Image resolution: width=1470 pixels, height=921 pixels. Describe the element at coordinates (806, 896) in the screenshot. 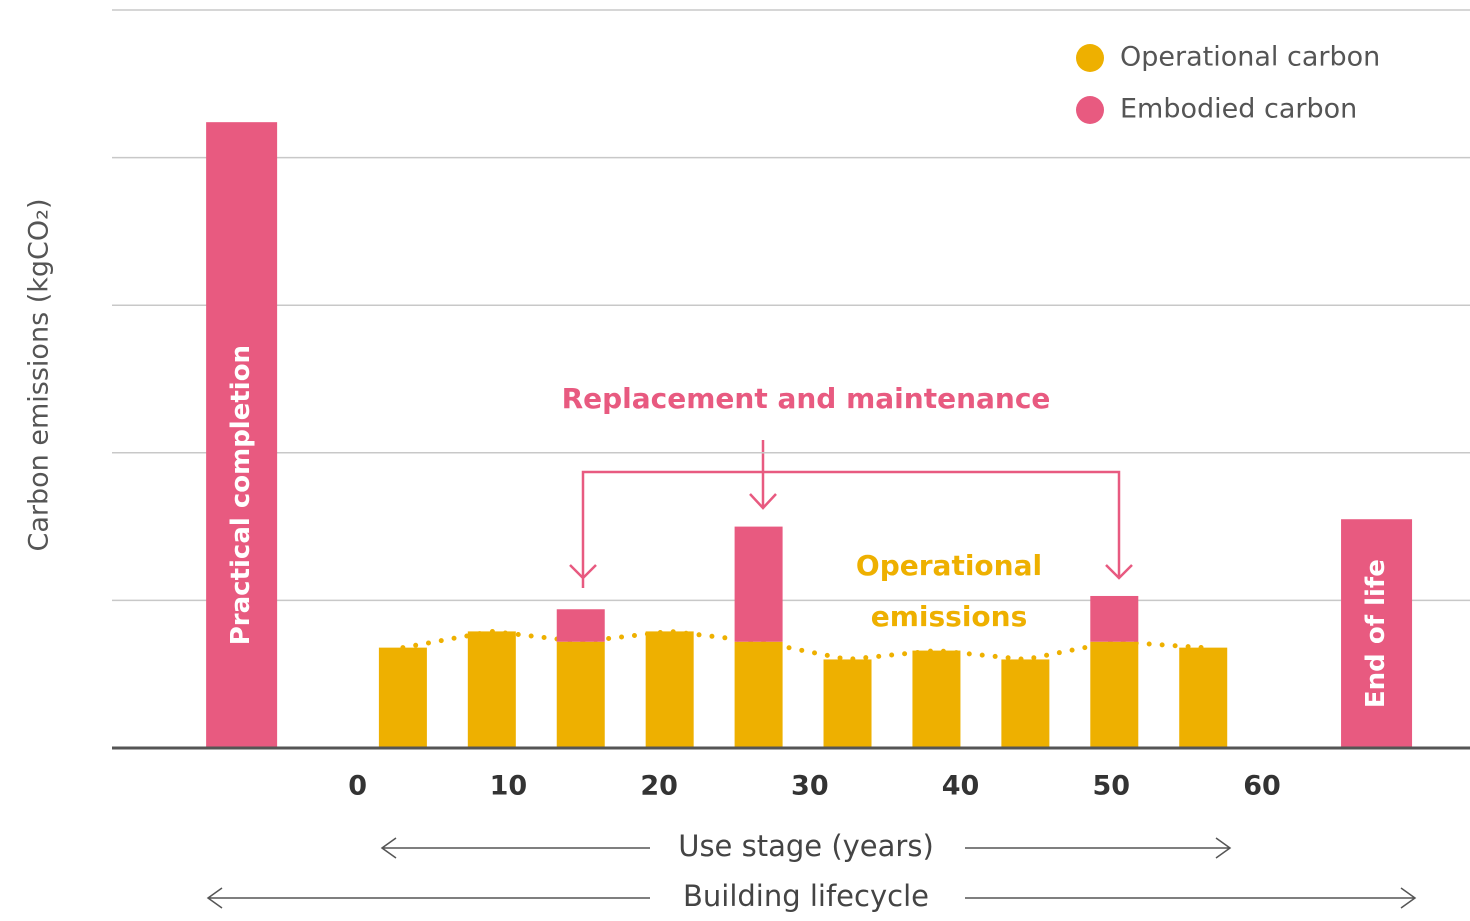

I see `span-label: Building lifecycle` at that location.